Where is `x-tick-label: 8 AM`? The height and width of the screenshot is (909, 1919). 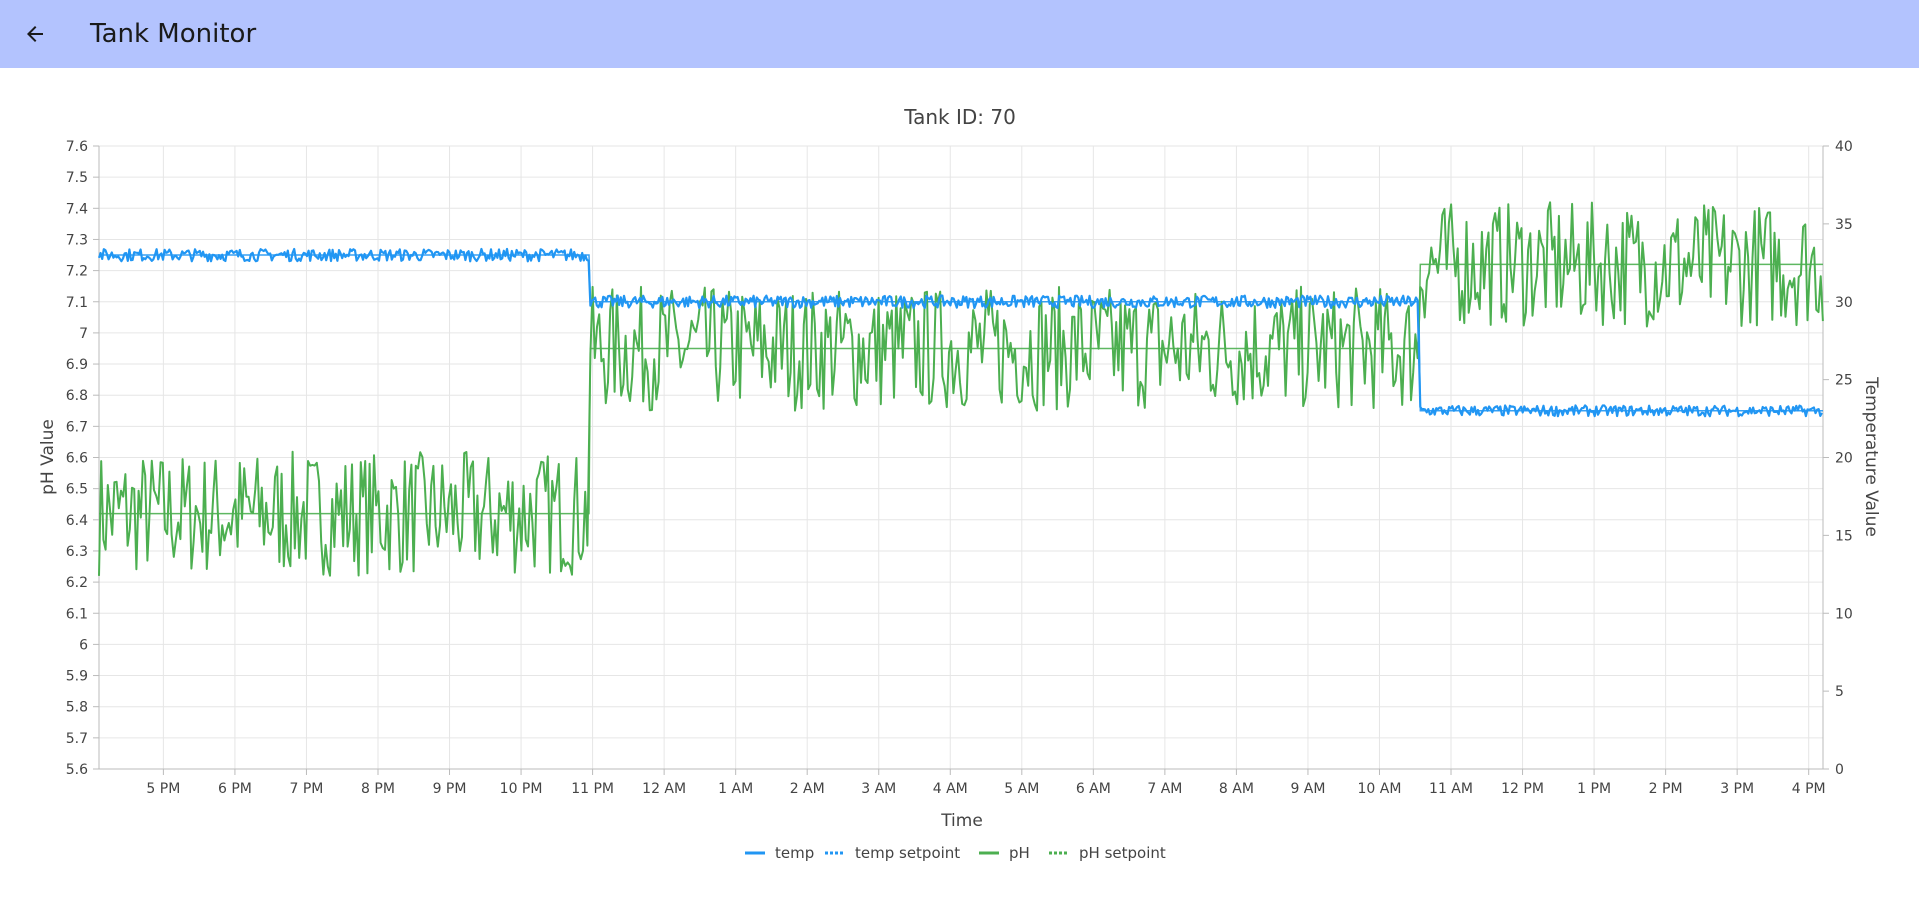
x-tick-label: 8 AM is located at coordinates (1236, 789).